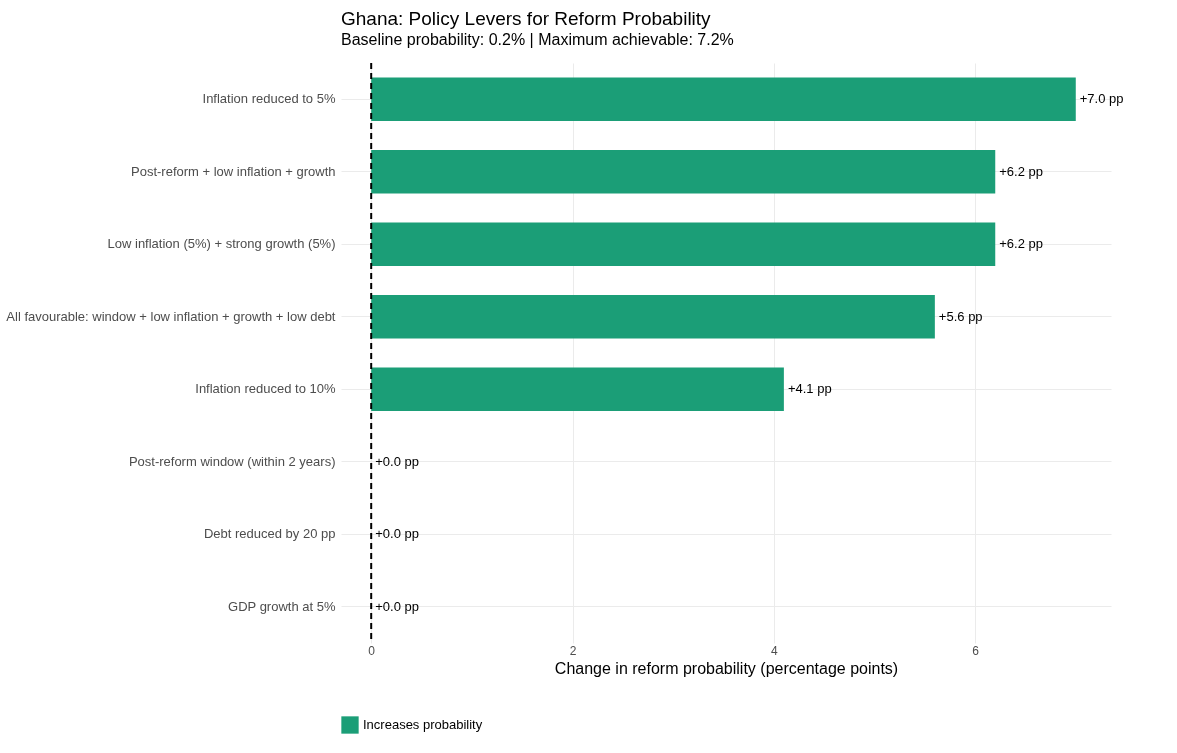 The height and width of the screenshot is (753, 1177). What do you see at coordinates (221, 244) in the screenshot?
I see `y-tick-label: Low inflation (5%) + strong growth (5%)` at bounding box center [221, 244].